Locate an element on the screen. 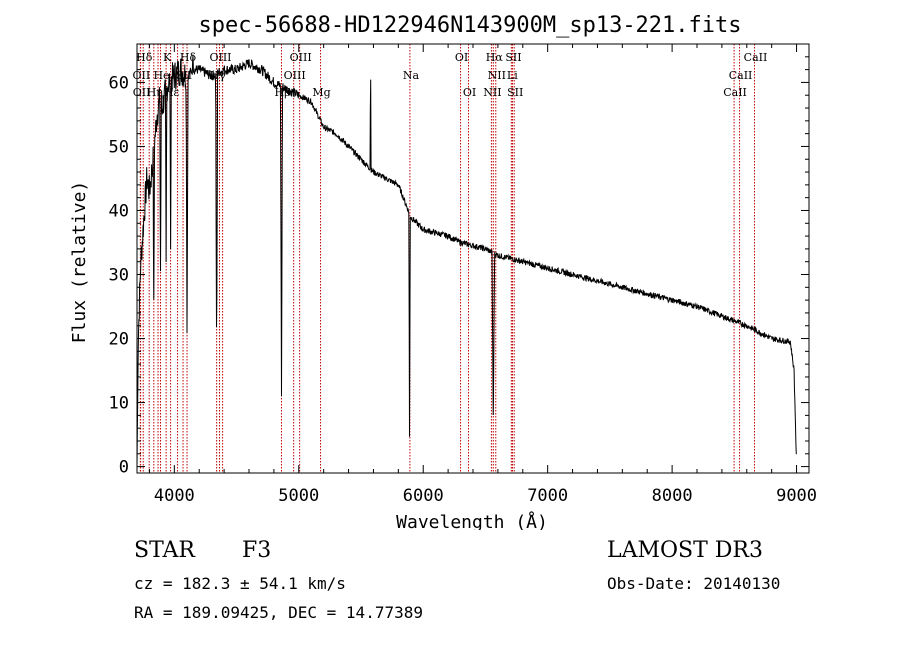 The image size is (900, 649). x-tick-label: 6000 is located at coordinates (423, 496).